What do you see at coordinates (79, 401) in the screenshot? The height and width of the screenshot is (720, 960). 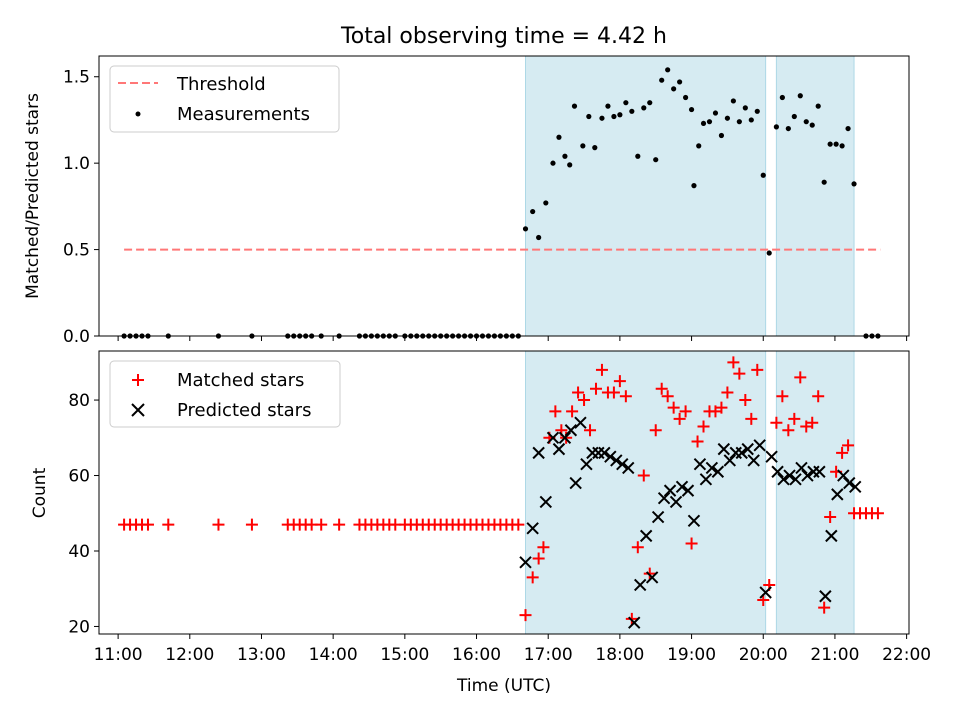 I see `y-tick-label: 80` at bounding box center [79, 401].